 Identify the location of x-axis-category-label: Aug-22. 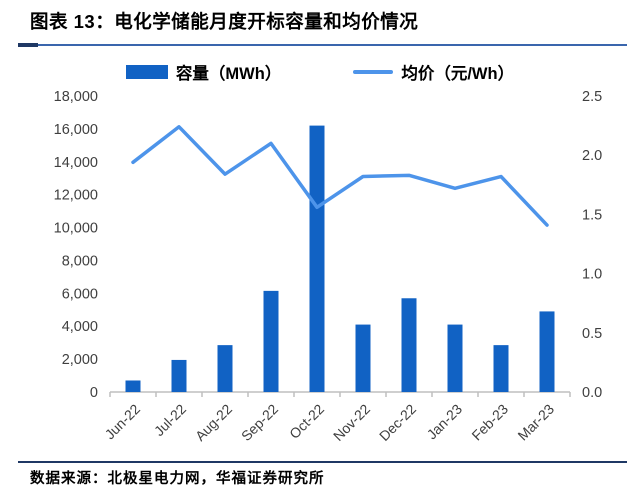
(213, 422).